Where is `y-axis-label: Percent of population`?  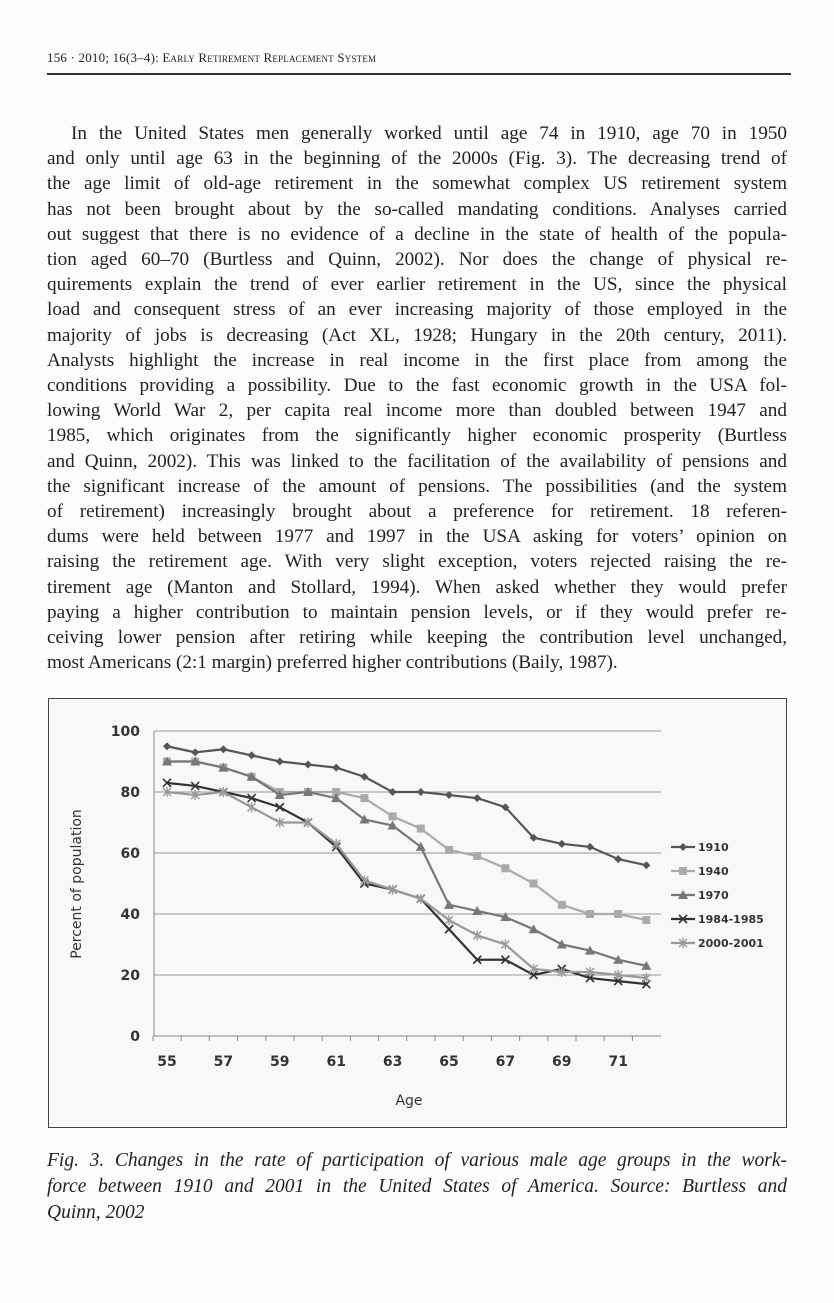 y-axis-label: Percent of population is located at coordinates (77, 884).